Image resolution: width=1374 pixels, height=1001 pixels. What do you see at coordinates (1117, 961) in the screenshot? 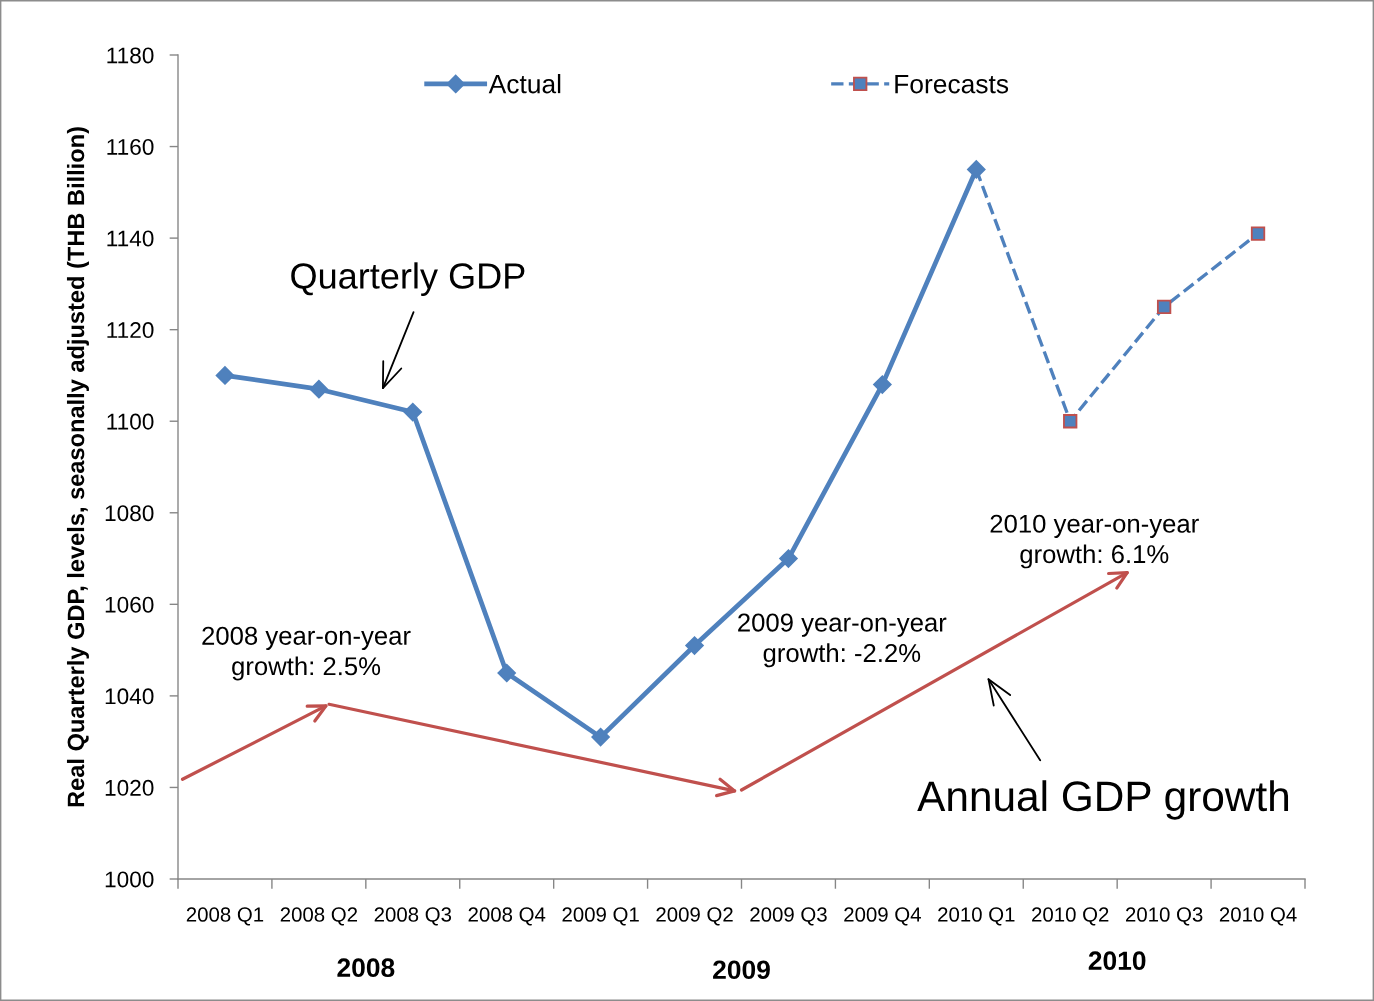
I see `text: 2010` at bounding box center [1117, 961].